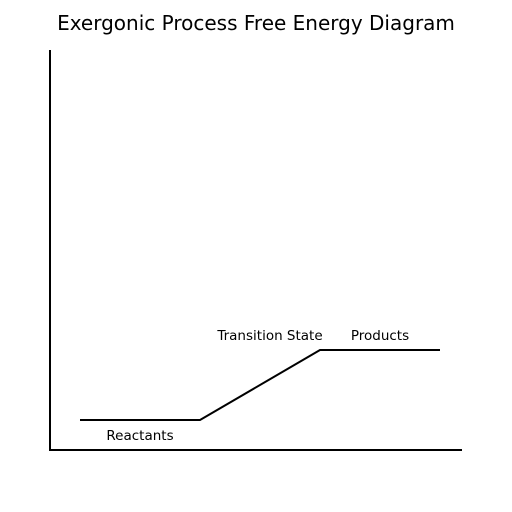 Image resolution: width=512 pixels, height=512 pixels. Describe the element at coordinates (260, 385) in the screenshot. I see `energy-profile-line` at that location.